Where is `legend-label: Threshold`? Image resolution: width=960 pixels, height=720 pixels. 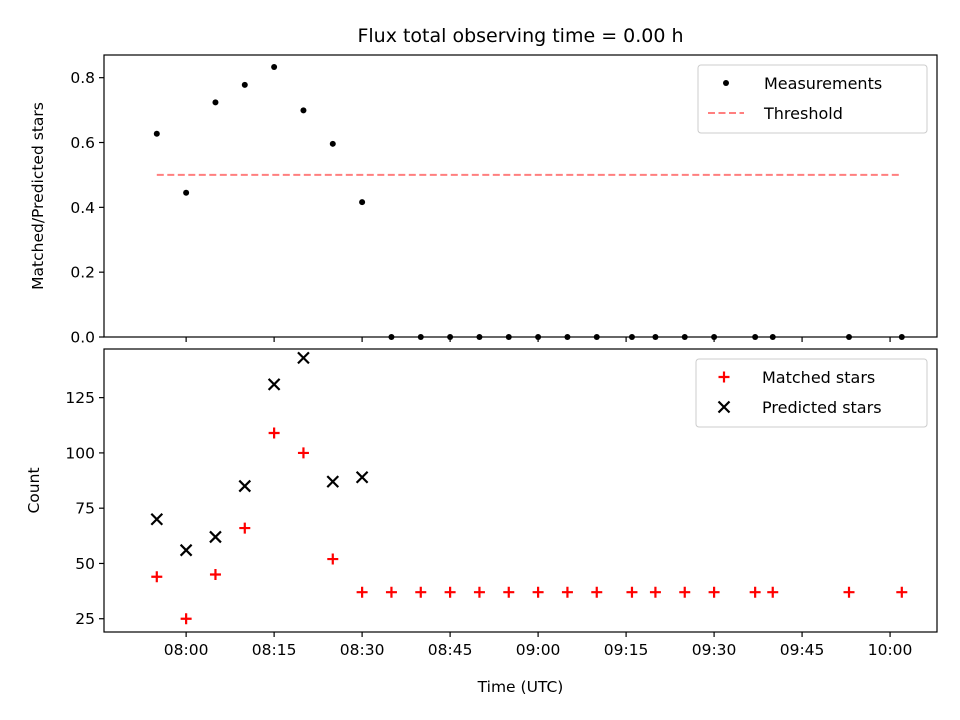 legend-label: Threshold is located at coordinates (803, 113).